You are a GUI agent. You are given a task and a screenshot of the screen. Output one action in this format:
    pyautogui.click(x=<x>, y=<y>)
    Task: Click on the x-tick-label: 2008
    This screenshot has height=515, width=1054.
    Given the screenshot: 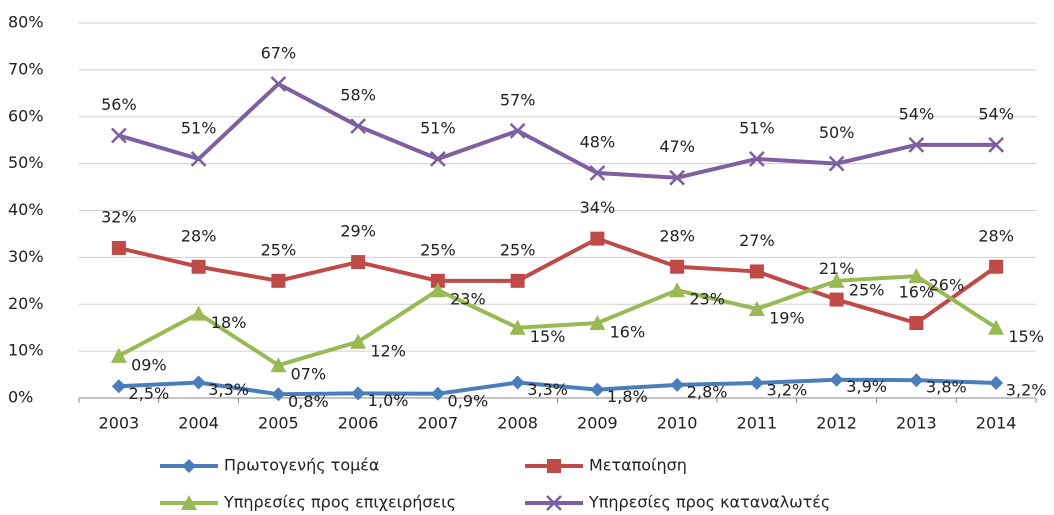 What is the action you would take?
    pyautogui.click(x=517, y=423)
    